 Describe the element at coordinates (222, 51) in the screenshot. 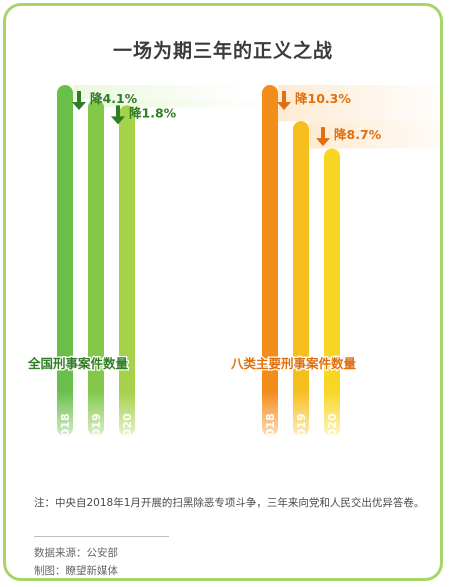

I see `chart-title: 一场为期三年的正义之战` at that location.